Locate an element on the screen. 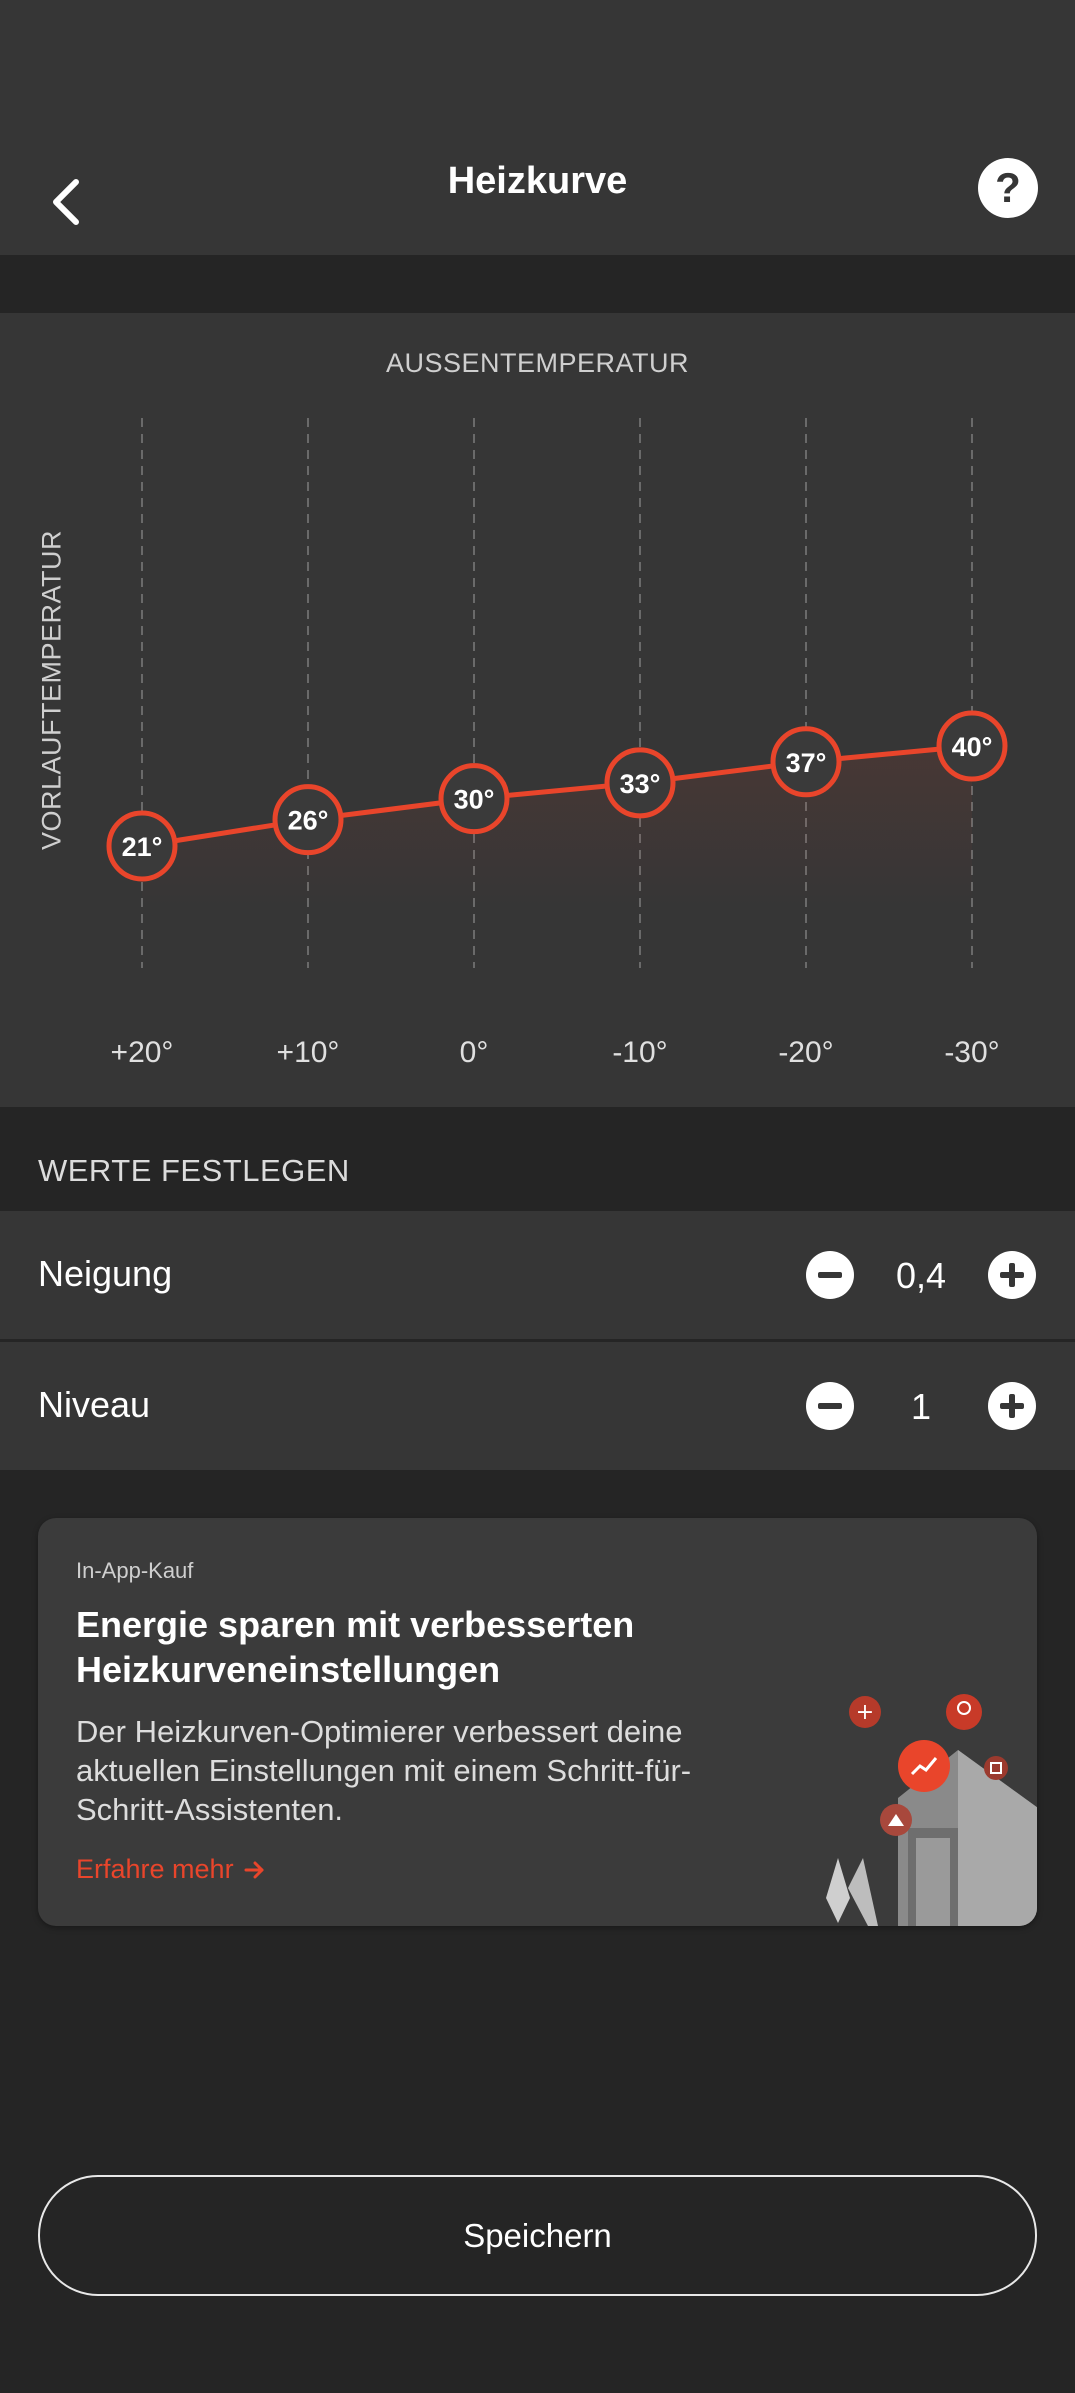  x-tick-label: 0° is located at coordinates (474, 1052).